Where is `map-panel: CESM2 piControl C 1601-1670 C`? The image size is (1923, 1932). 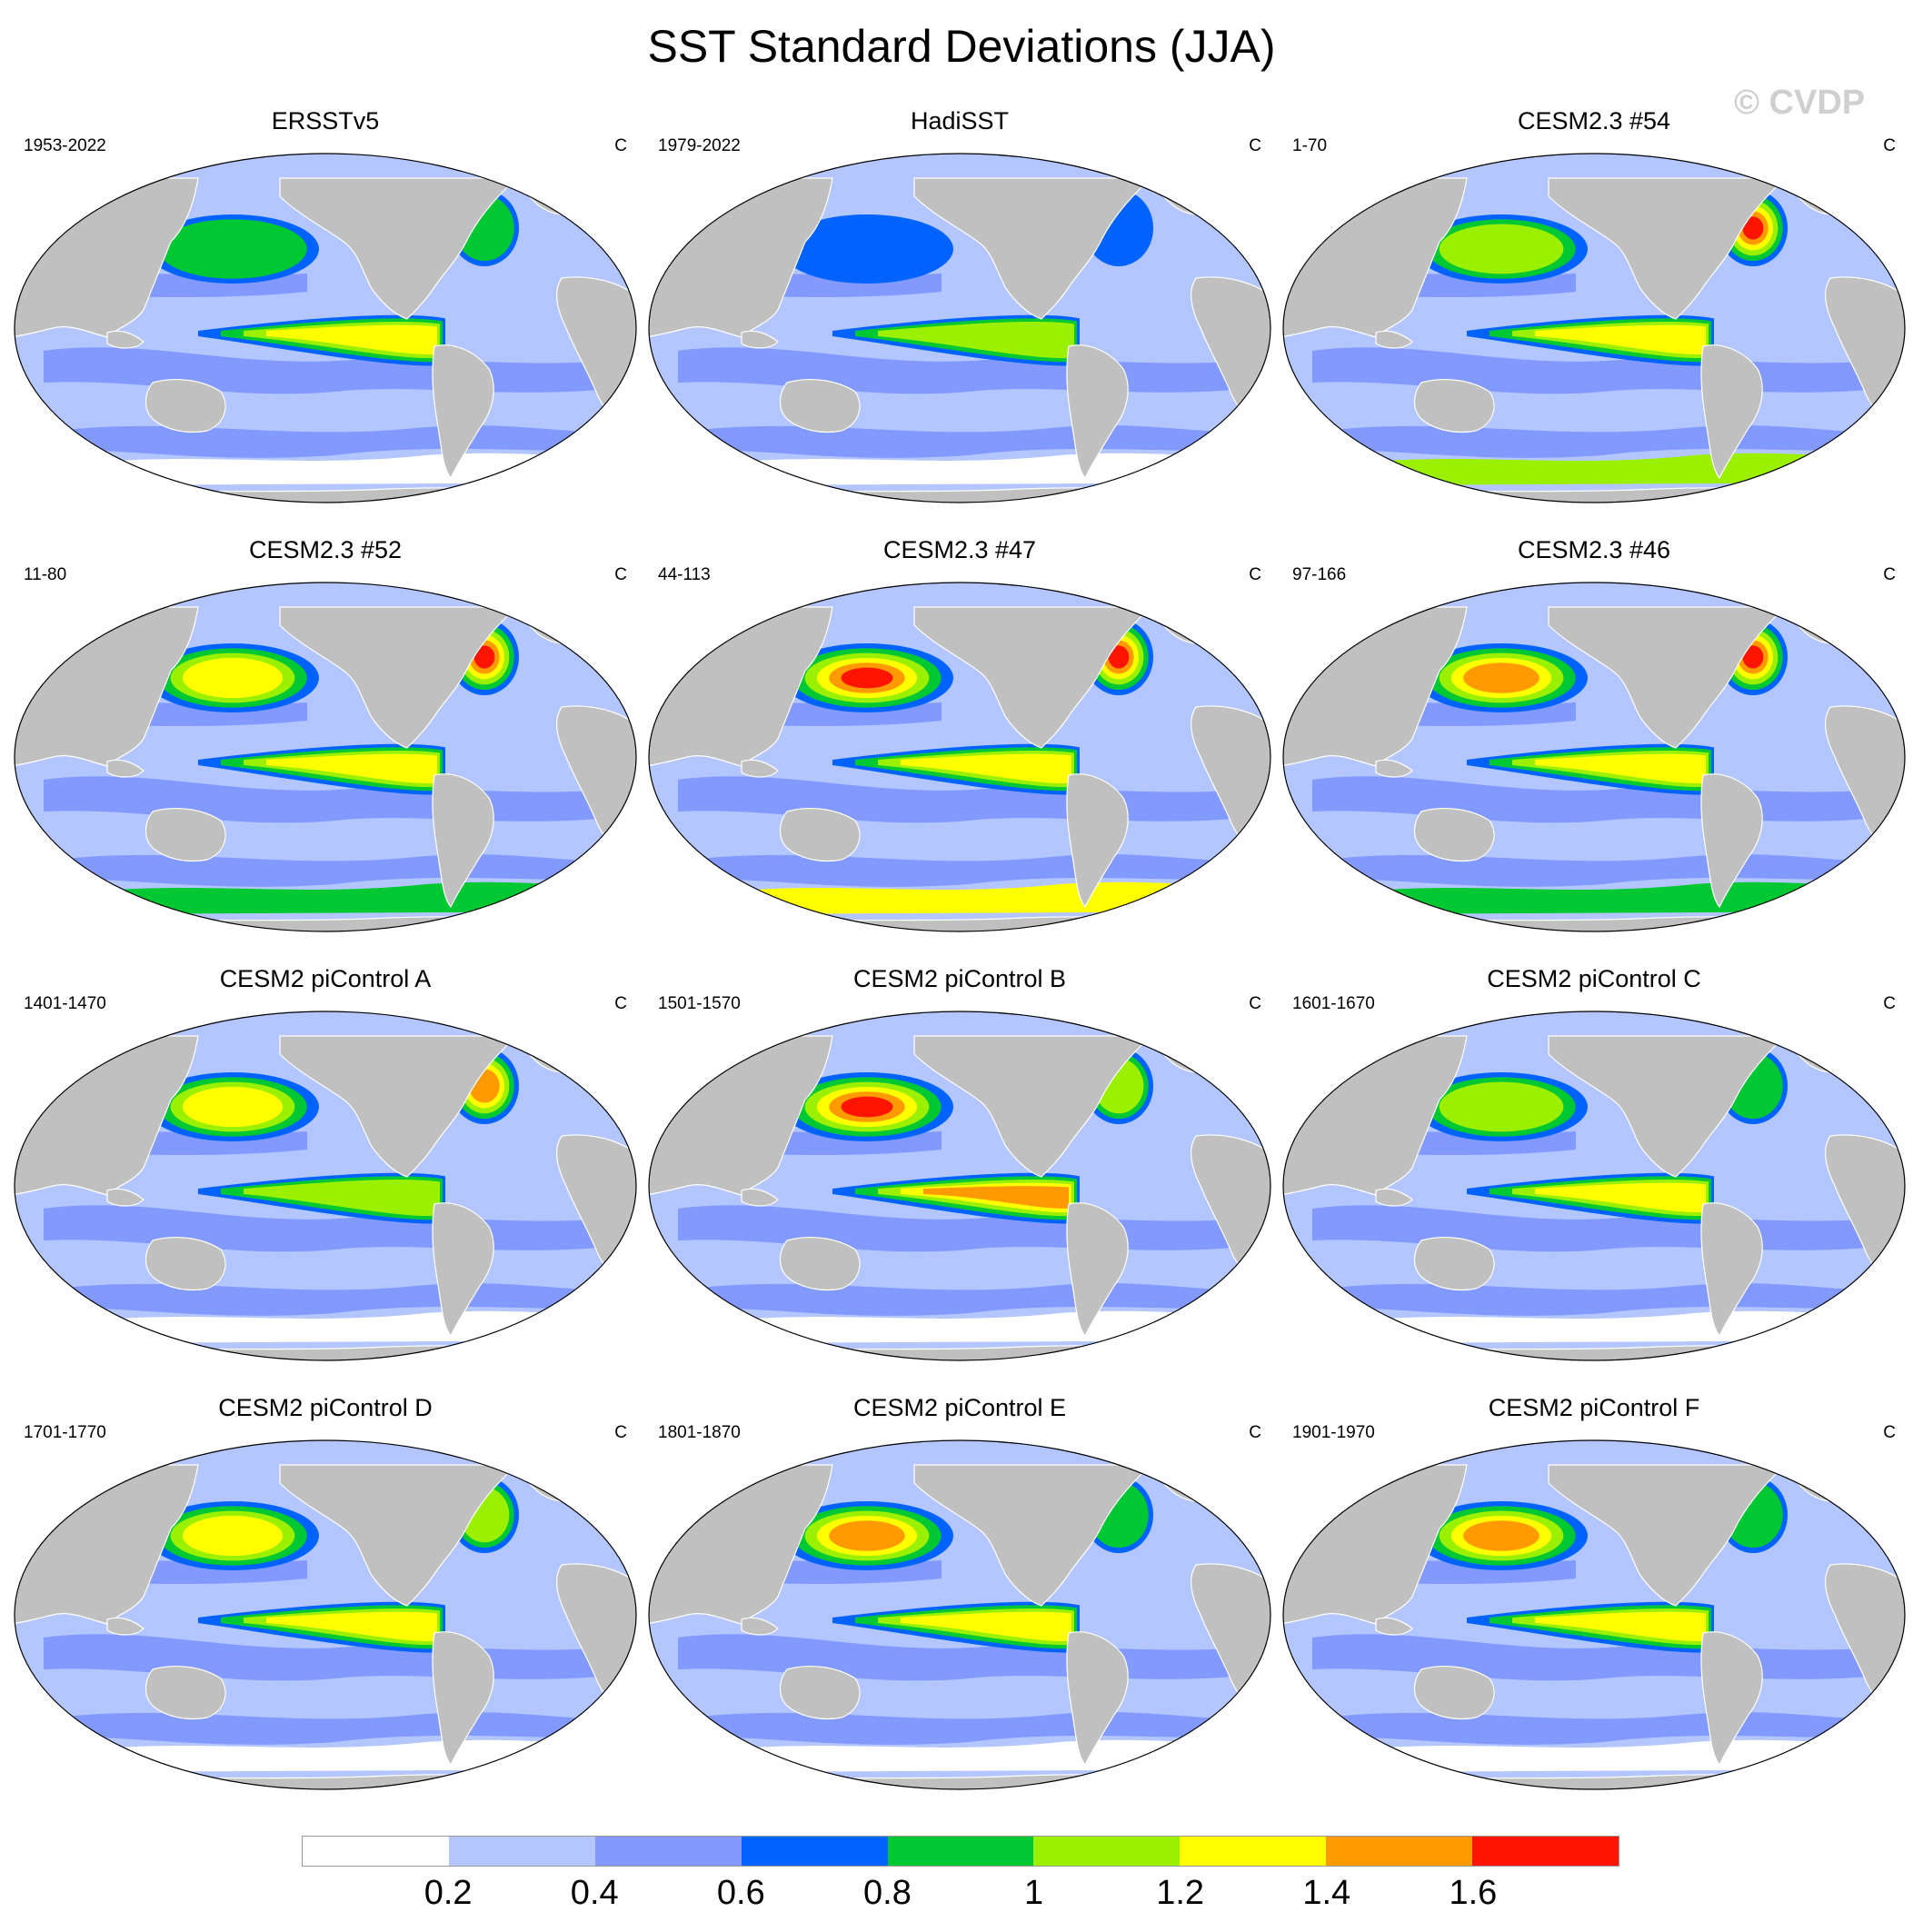
map-panel: CESM2 piControl C 1601-1670 C is located at coordinates (1594, 1178).